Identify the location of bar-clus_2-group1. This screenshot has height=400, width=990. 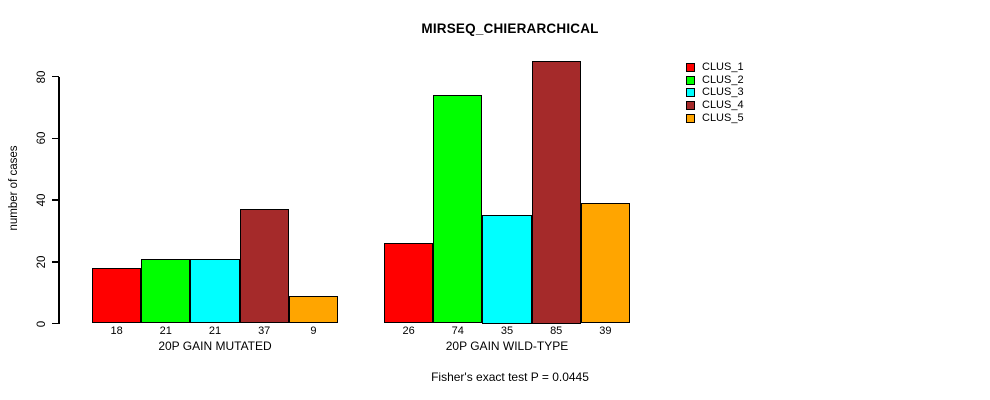
(166, 291).